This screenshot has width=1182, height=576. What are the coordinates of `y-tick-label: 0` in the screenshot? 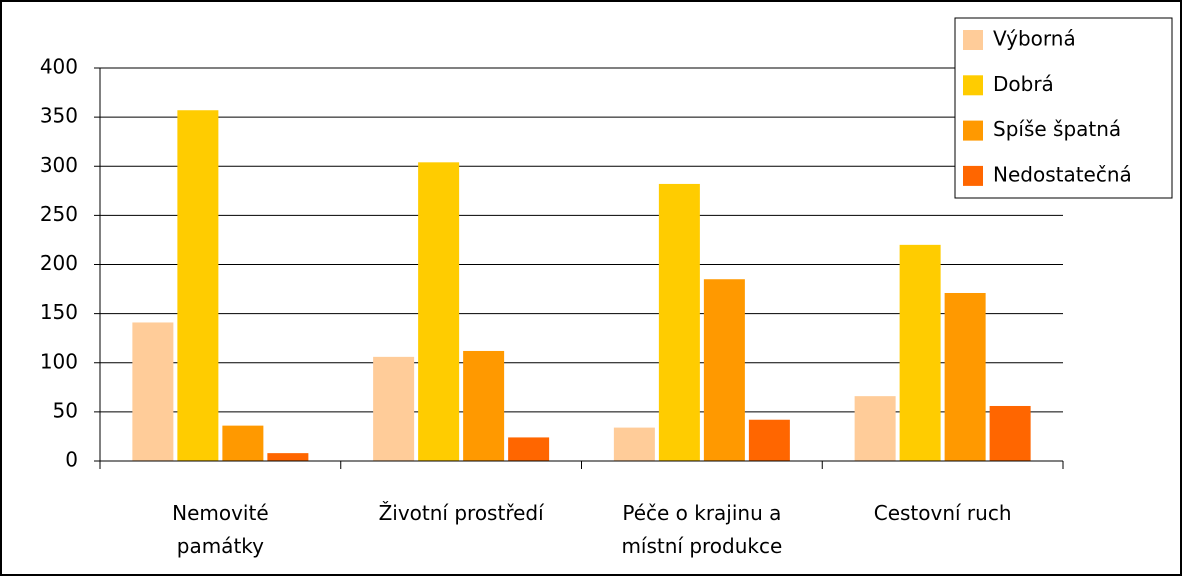 It's located at (71, 460).